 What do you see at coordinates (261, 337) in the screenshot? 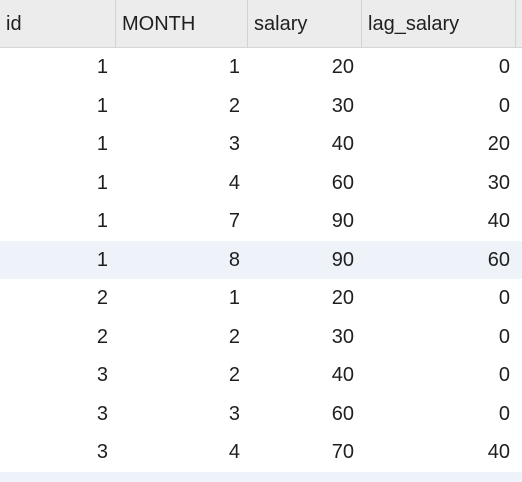
I see `table-row: 2 2 30 0` at bounding box center [261, 337].